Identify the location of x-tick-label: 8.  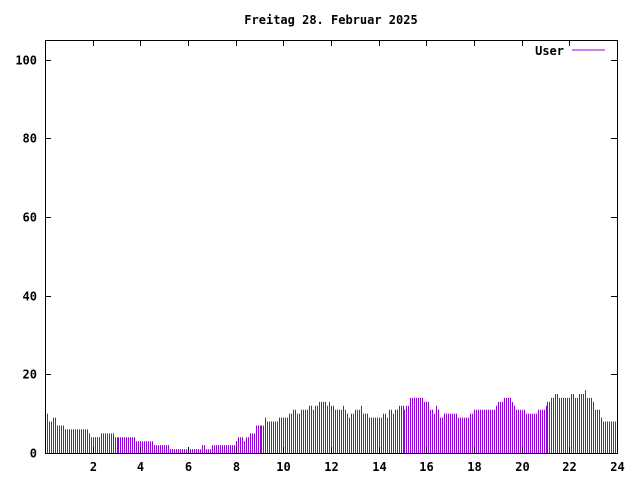
(236, 467).